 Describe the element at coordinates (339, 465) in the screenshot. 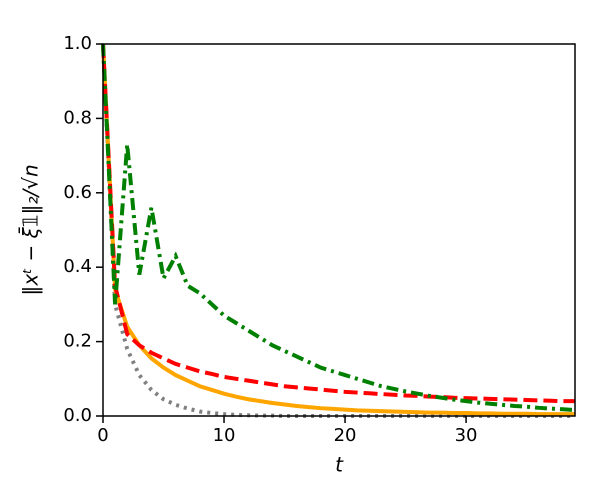

I see `x-axis-label: t` at that location.